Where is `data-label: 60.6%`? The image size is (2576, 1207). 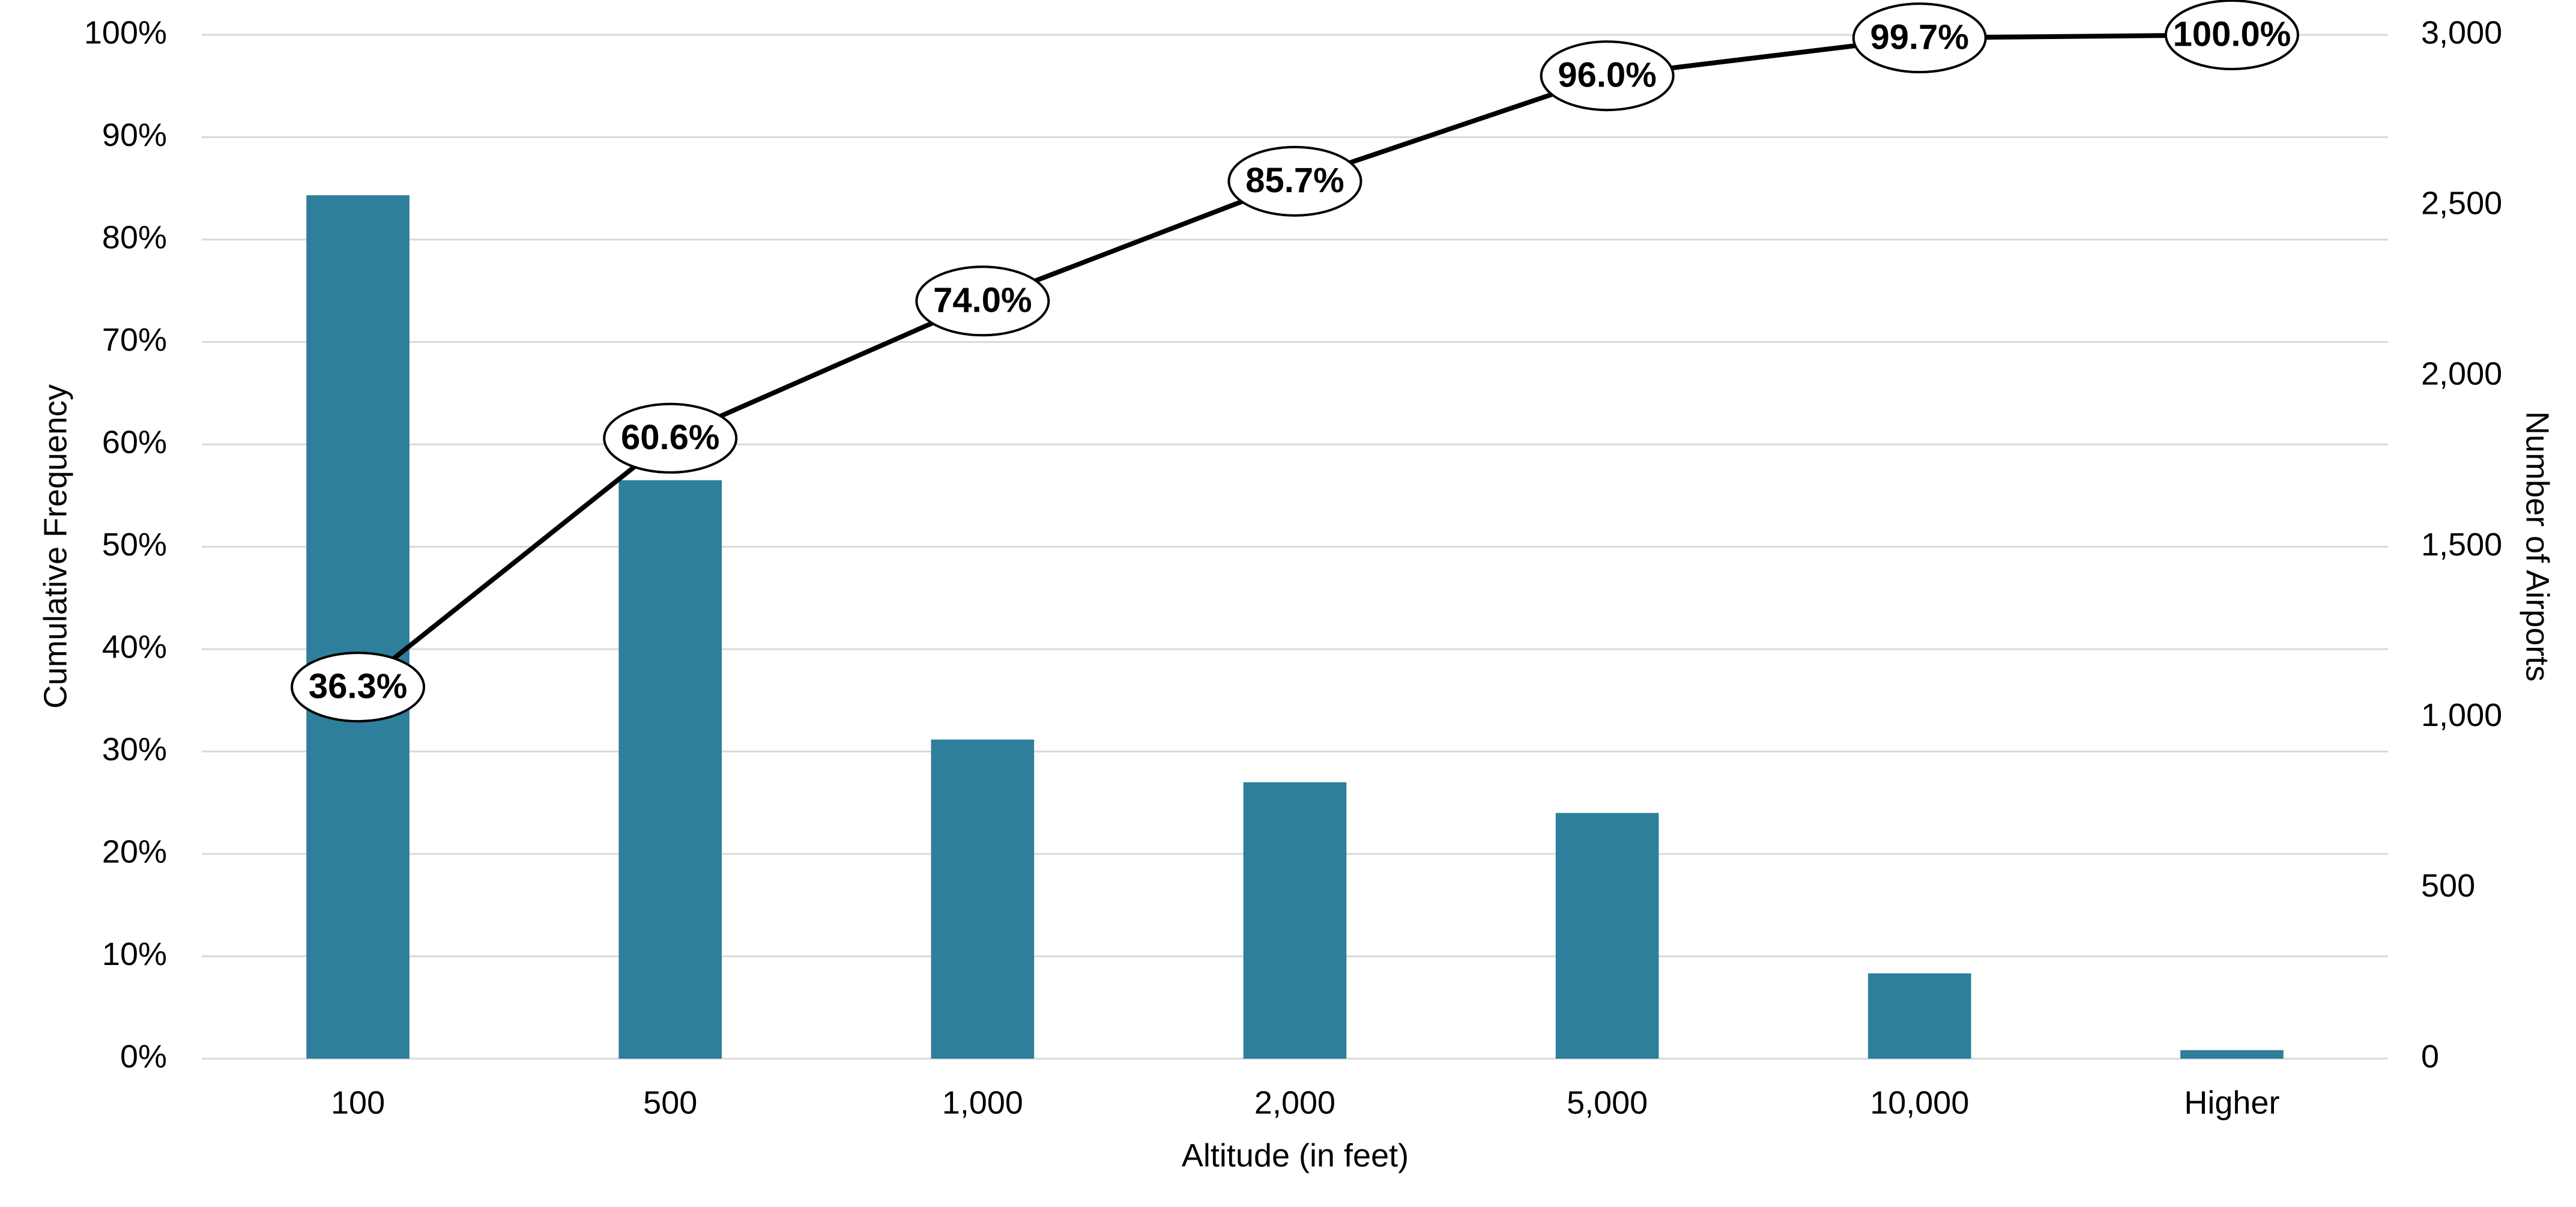
data-label: 60.6% is located at coordinates (670, 437).